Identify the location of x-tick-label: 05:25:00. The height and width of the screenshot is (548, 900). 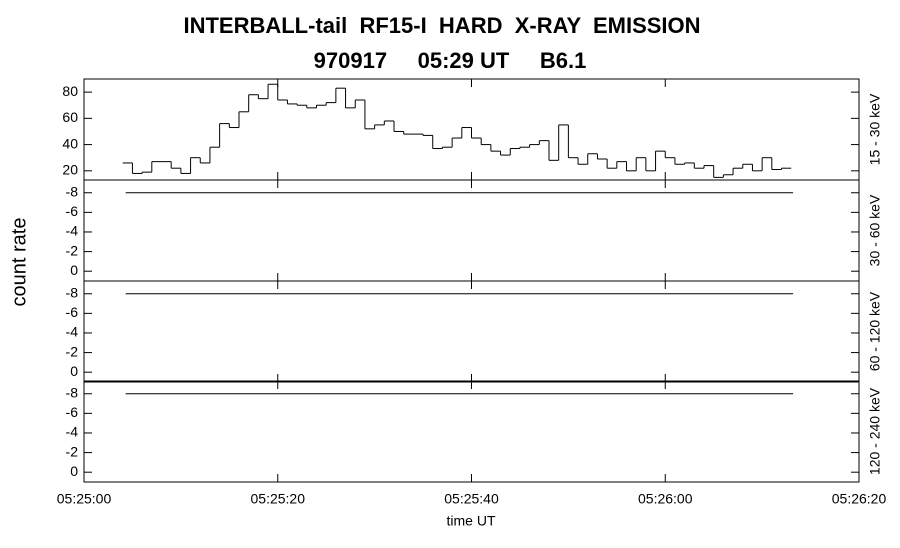
(84, 499).